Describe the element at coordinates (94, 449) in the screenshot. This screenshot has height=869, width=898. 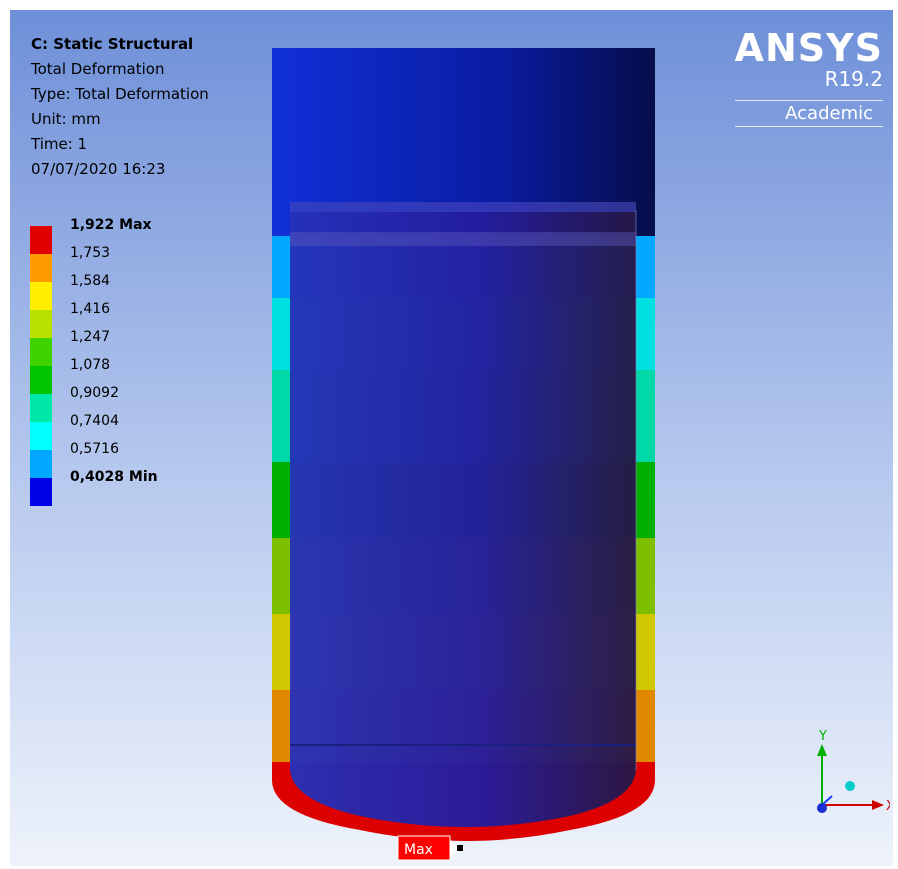
I see `legend-label: 0,5716` at that location.